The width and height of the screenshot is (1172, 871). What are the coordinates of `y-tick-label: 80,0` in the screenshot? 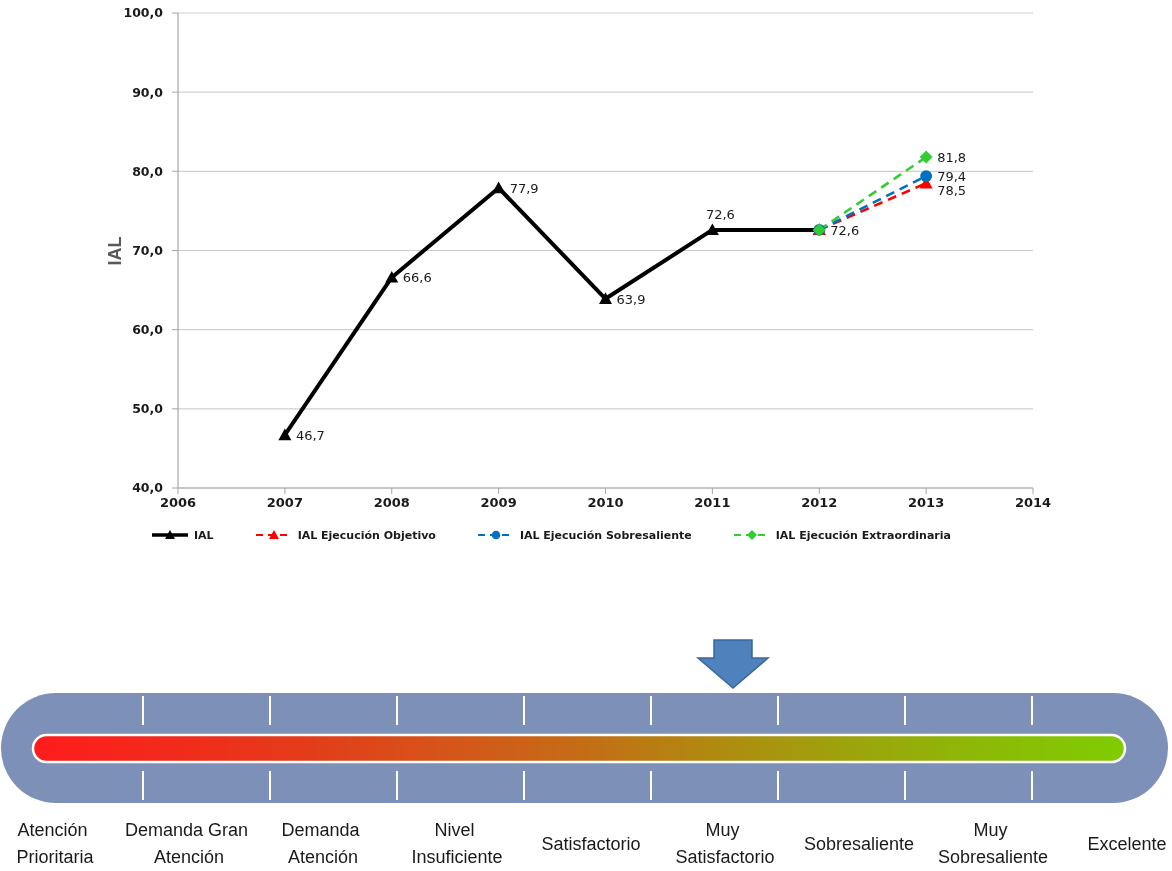 It's located at (148, 171).